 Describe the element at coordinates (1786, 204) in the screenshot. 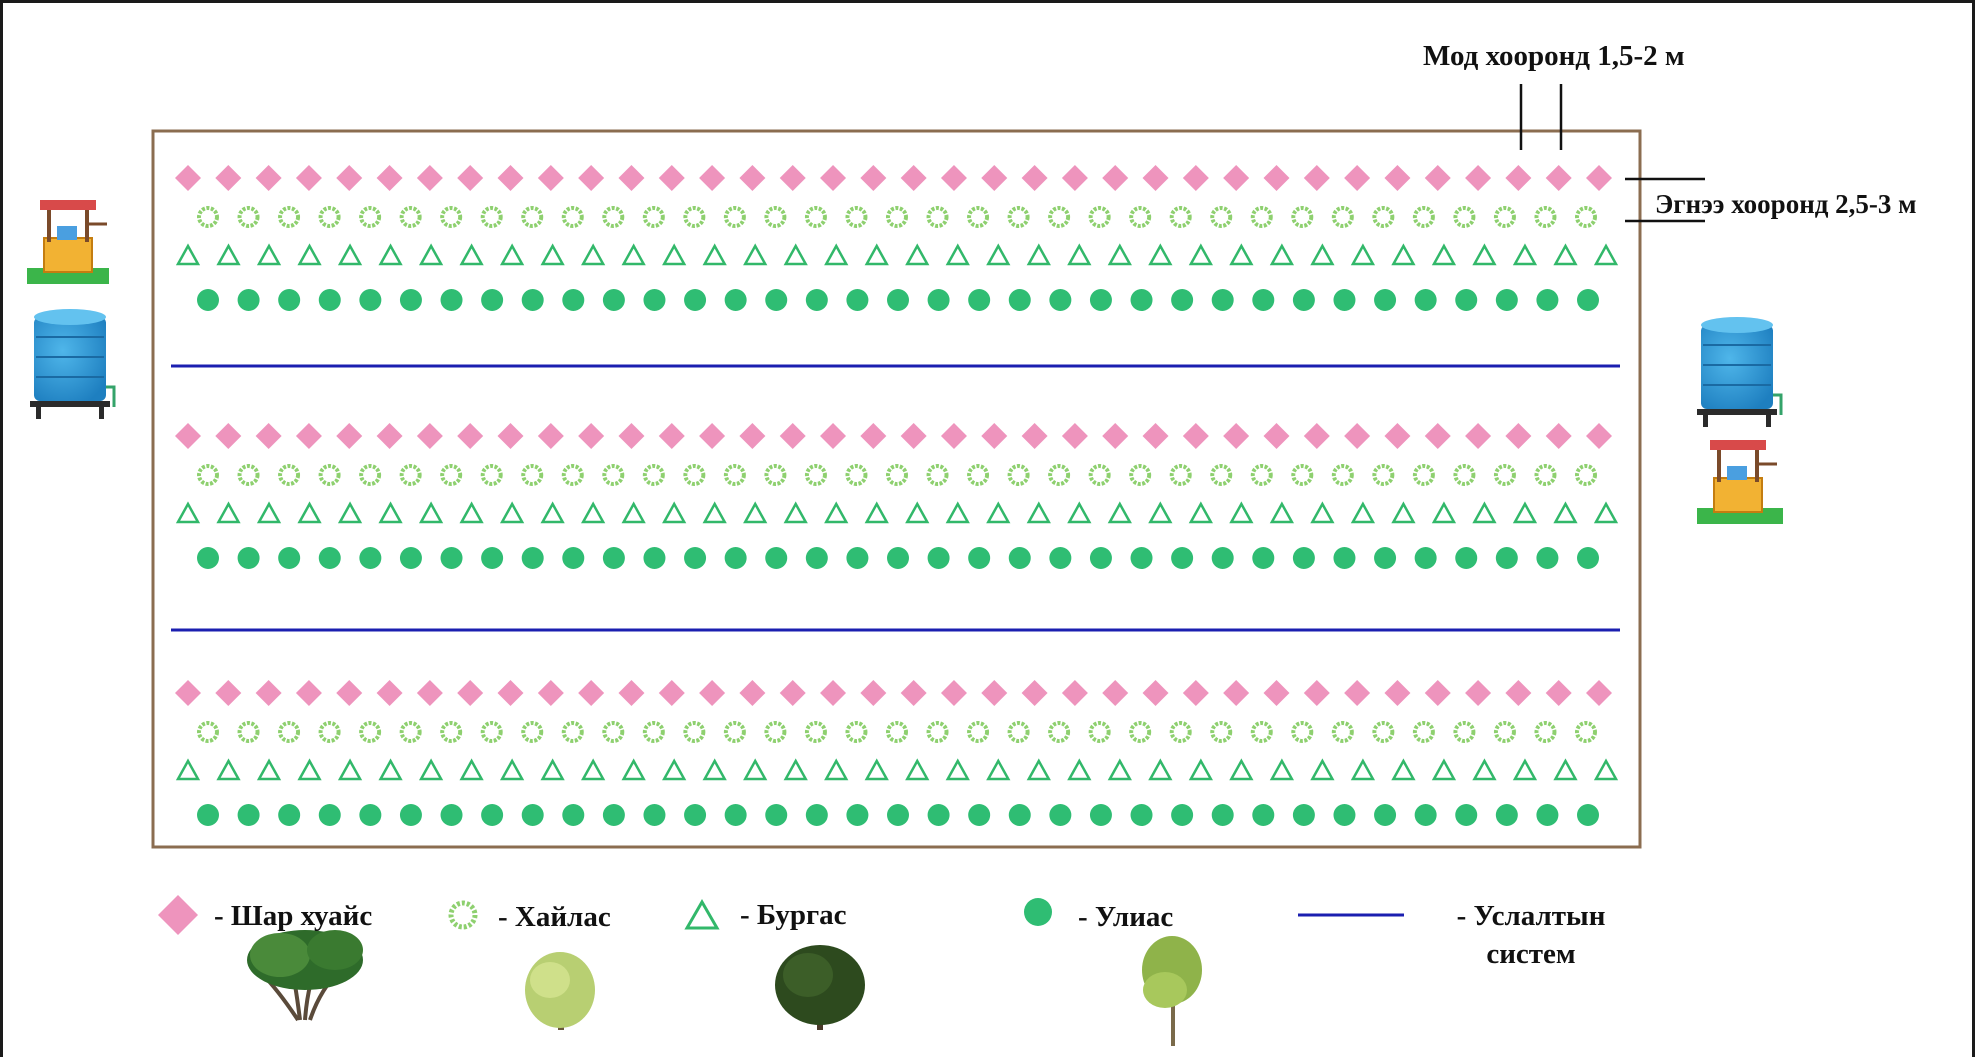

I see `row-spacing-label: Эгнээ хооронд 2,5-3 м` at that location.